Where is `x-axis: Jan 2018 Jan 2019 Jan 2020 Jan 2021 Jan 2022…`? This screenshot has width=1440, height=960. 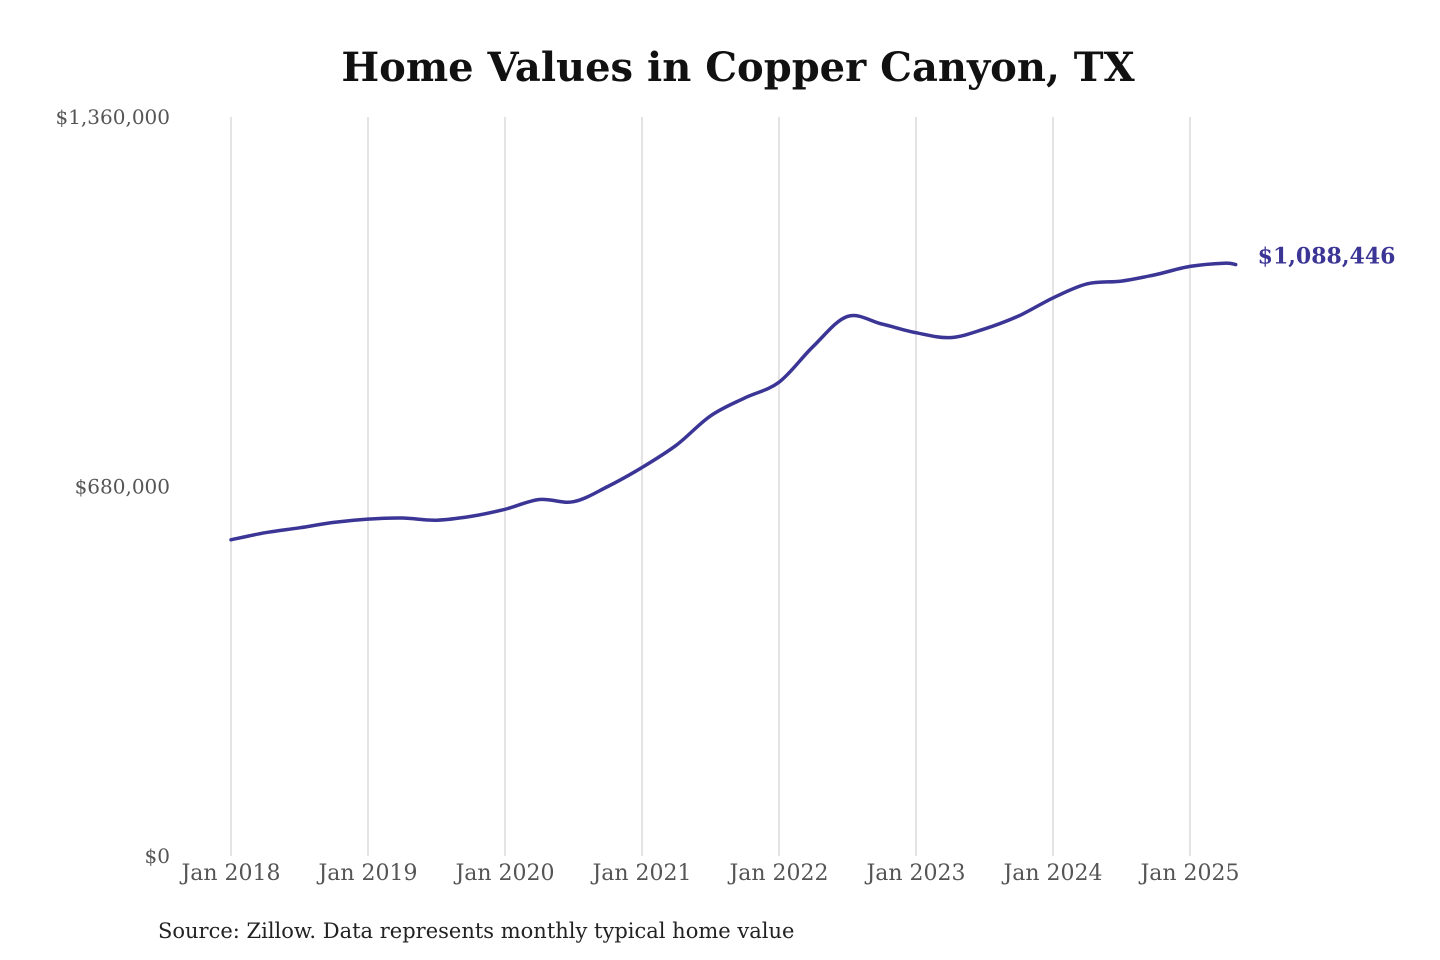
x-axis: Jan 2018 Jan 2019 Jan 2020 Jan 2021 Jan 2022… is located at coordinates (709, 873).